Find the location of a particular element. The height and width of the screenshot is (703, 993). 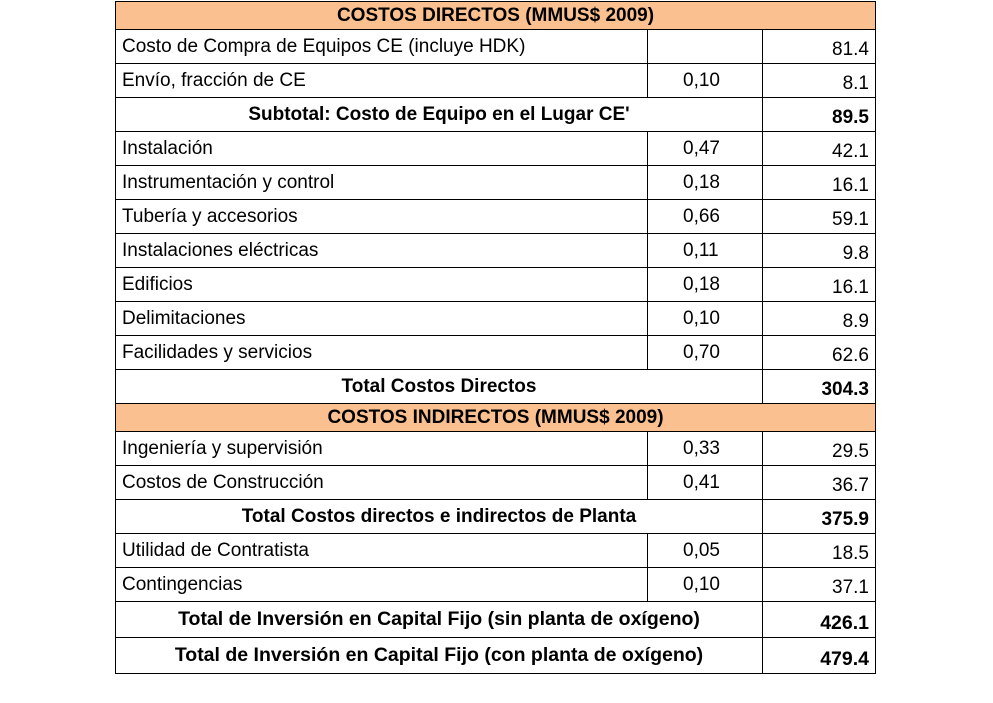

row-label: Edificios is located at coordinates (381, 284).